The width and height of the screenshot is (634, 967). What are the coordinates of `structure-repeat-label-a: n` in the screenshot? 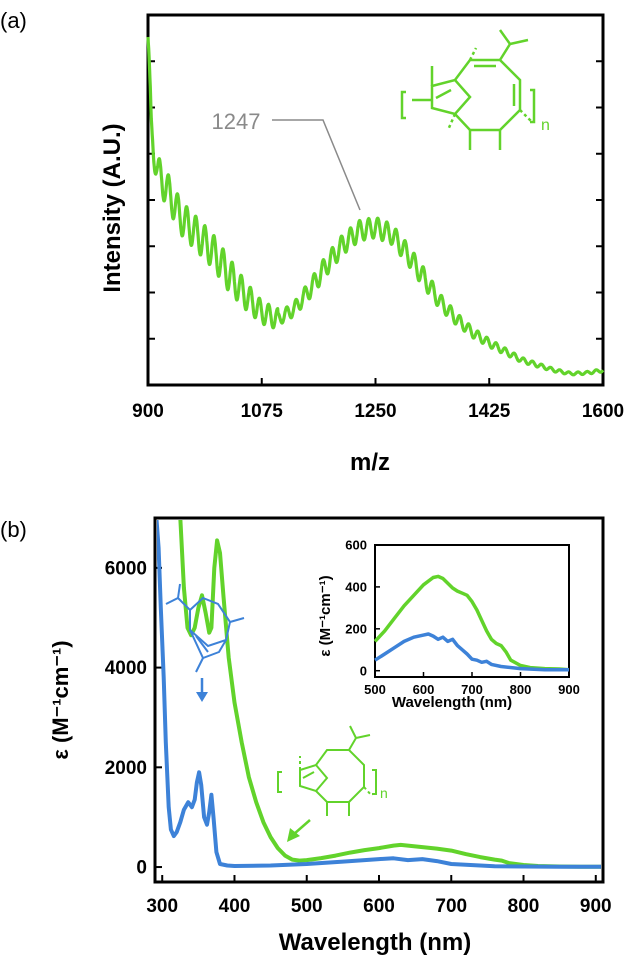 It's located at (545, 125).